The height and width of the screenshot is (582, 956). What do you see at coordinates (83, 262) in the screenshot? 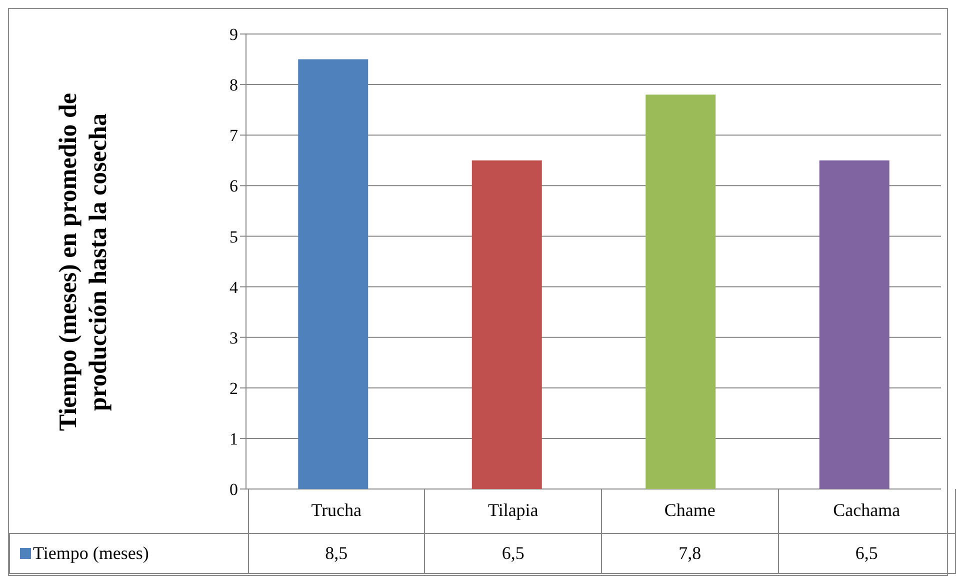
I see `y-axis-title: Tiempo (meses) en promedio de producción hasta la cosecha` at bounding box center [83, 262].